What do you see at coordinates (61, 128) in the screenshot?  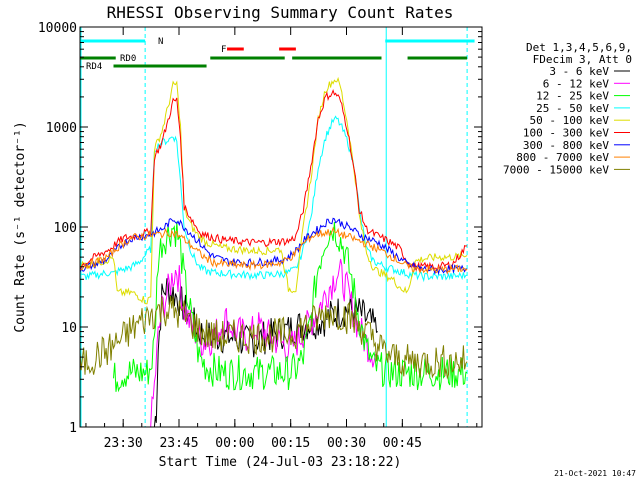 I see `y-tick-label: 1000` at bounding box center [61, 128].